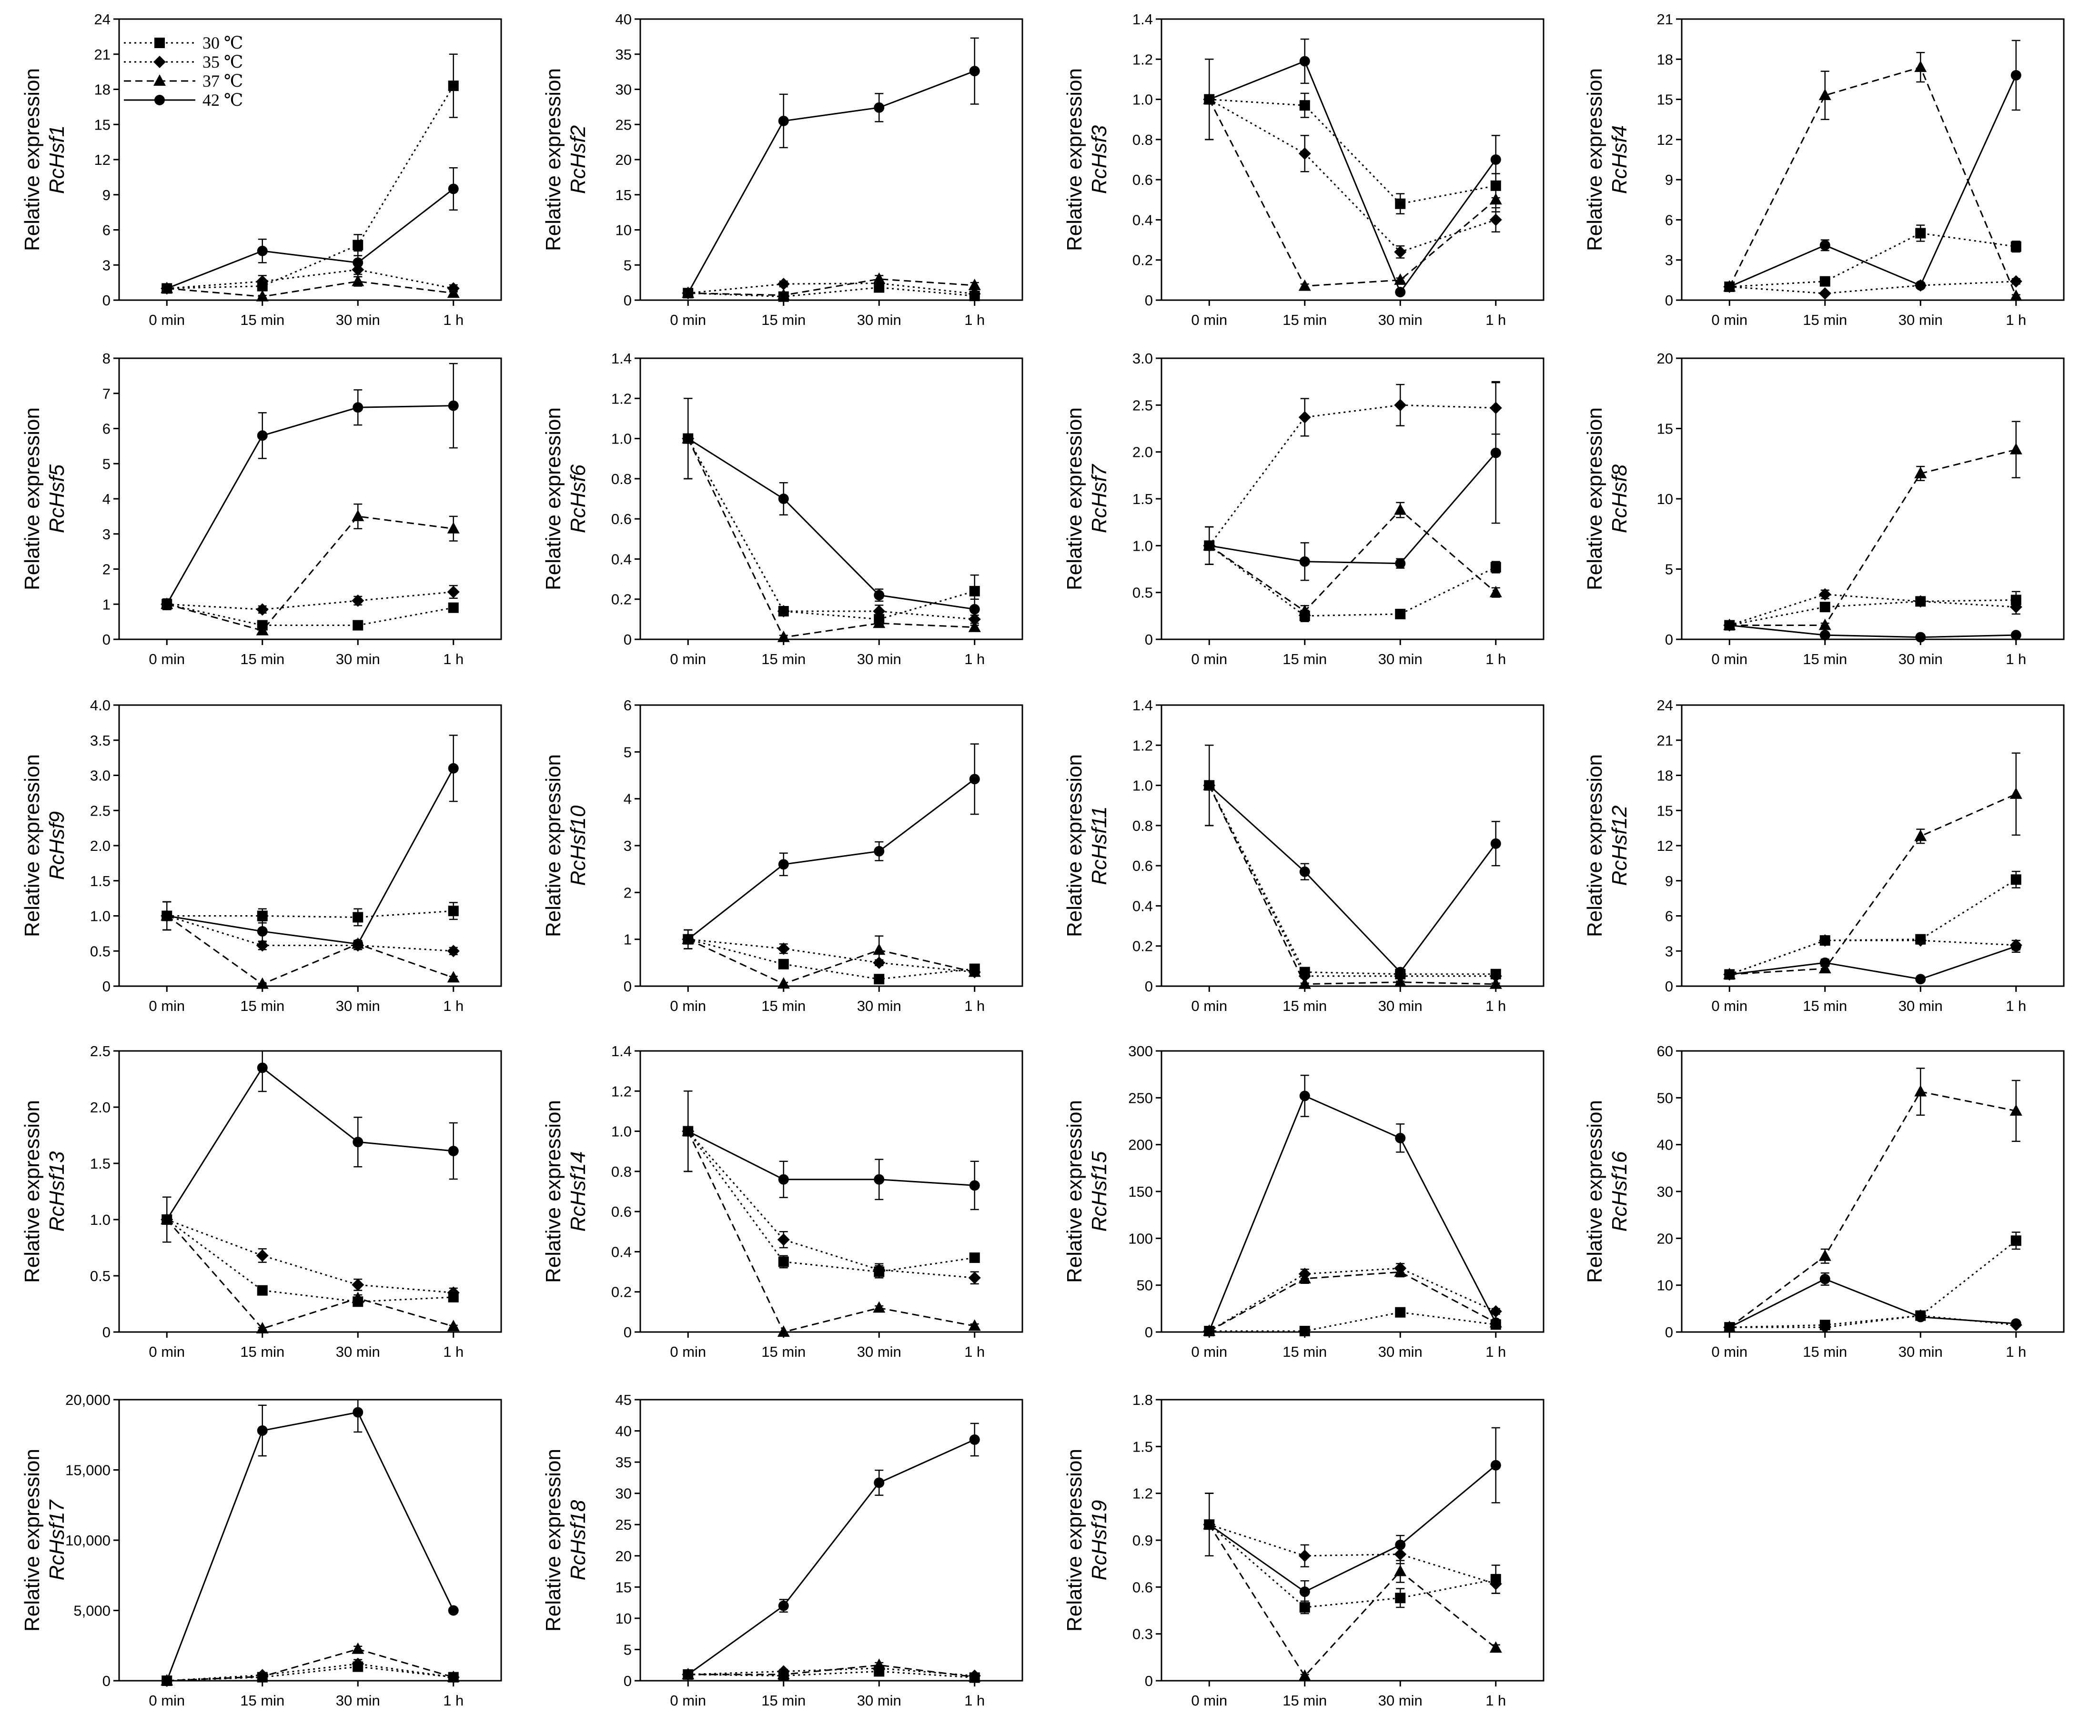  Describe the element at coordinates (628, 1649) in the screenshot. I see `y-tick-label: 5` at that location.